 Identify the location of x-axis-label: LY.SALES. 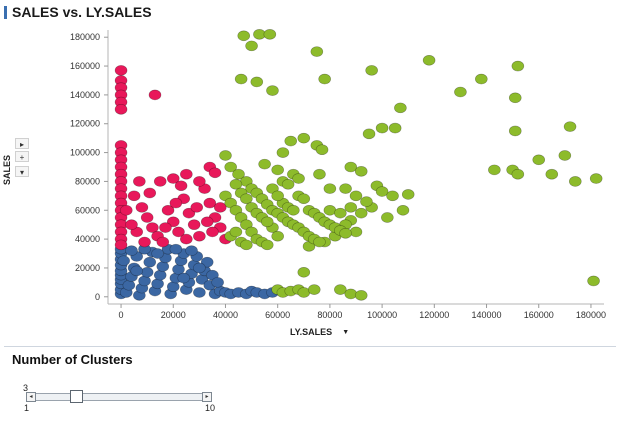
(311, 332).